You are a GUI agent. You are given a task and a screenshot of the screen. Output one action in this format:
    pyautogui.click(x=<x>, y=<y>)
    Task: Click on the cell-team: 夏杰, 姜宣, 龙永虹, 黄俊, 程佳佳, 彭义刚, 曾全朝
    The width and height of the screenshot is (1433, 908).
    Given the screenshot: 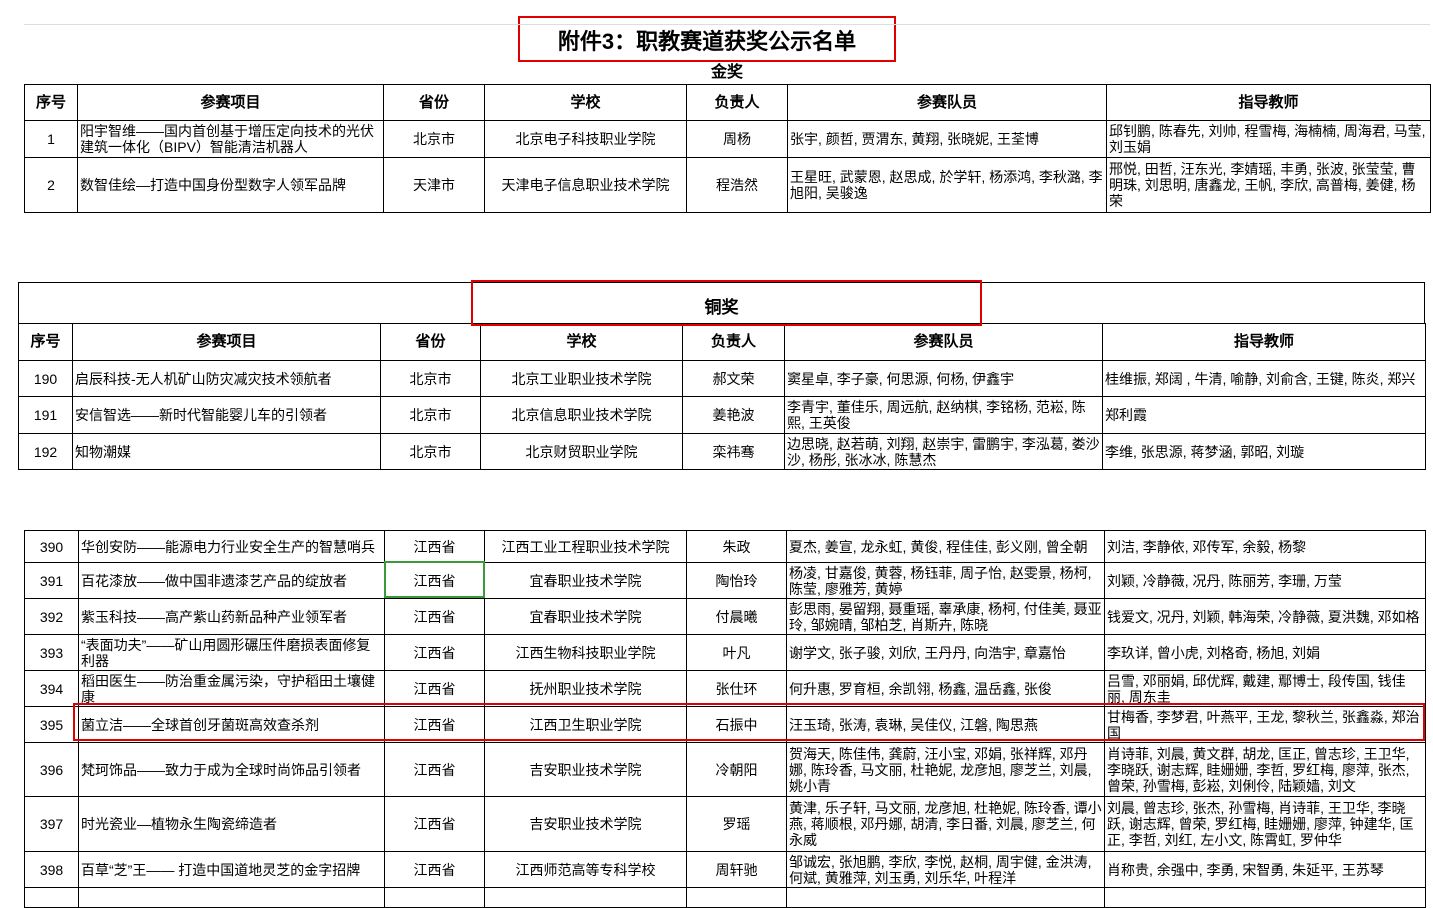 What is the action you would take?
    pyautogui.click(x=945, y=546)
    